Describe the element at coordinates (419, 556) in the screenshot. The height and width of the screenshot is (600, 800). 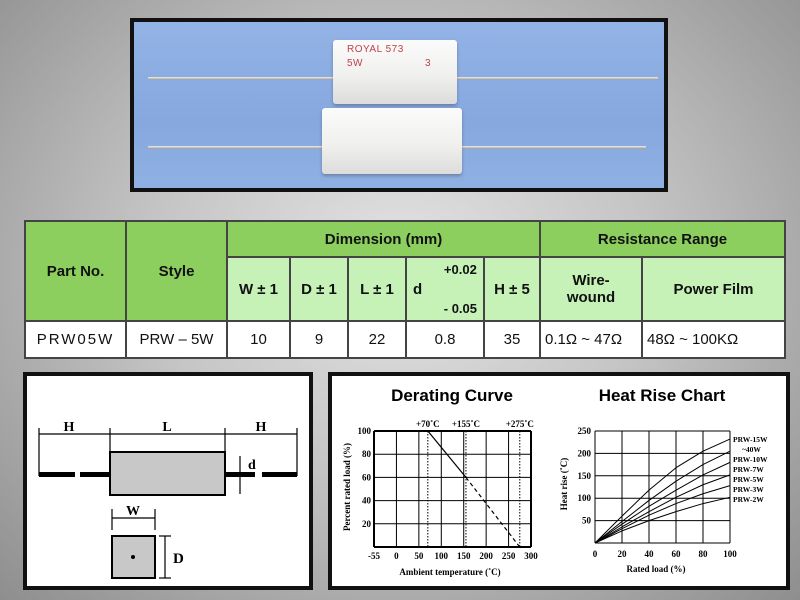
I see `x-tick-label: 50` at that location.